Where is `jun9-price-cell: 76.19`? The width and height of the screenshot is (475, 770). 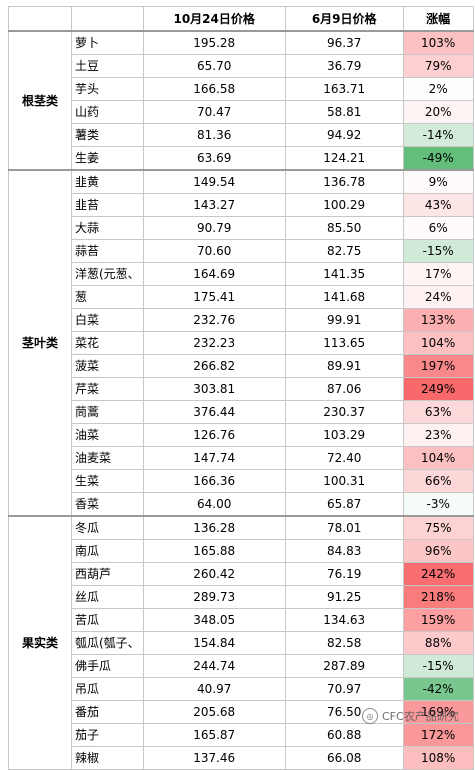
jun9-price-cell: 76.19 is located at coordinates (344, 574).